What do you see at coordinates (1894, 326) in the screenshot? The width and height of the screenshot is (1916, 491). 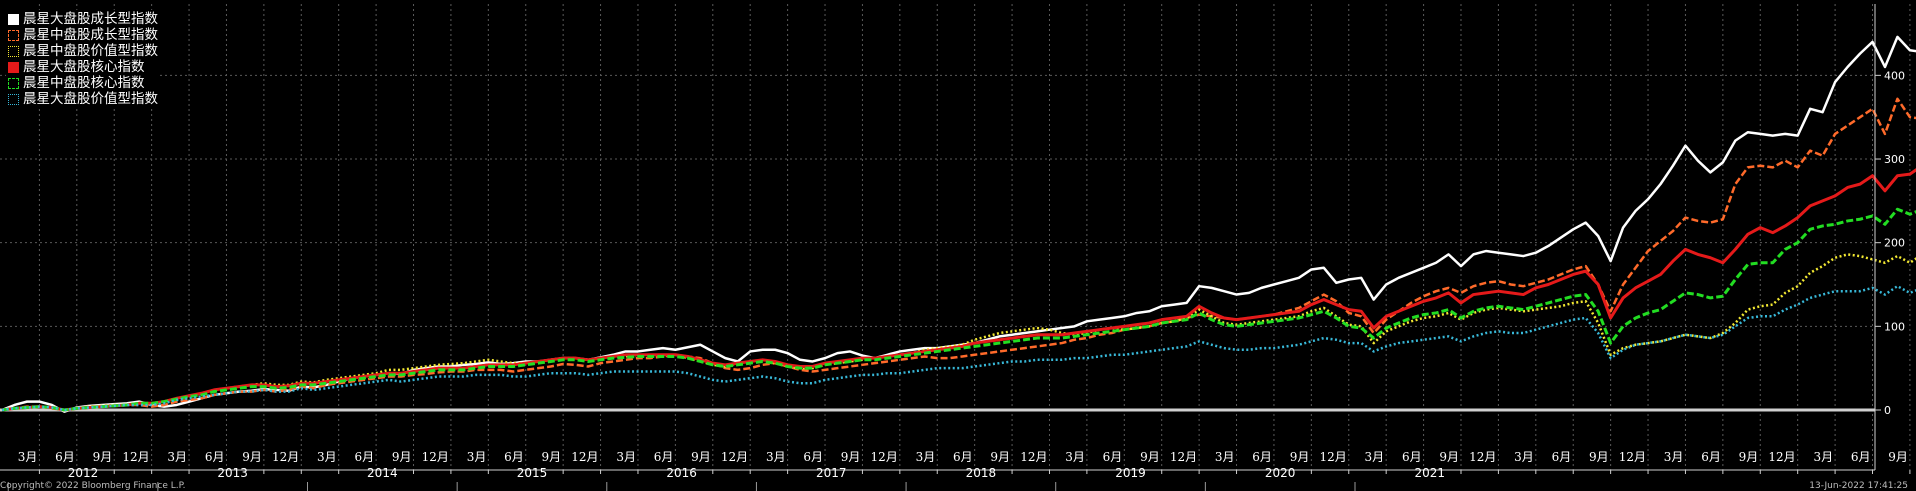 I see `y-tick-label: 100` at bounding box center [1894, 326].